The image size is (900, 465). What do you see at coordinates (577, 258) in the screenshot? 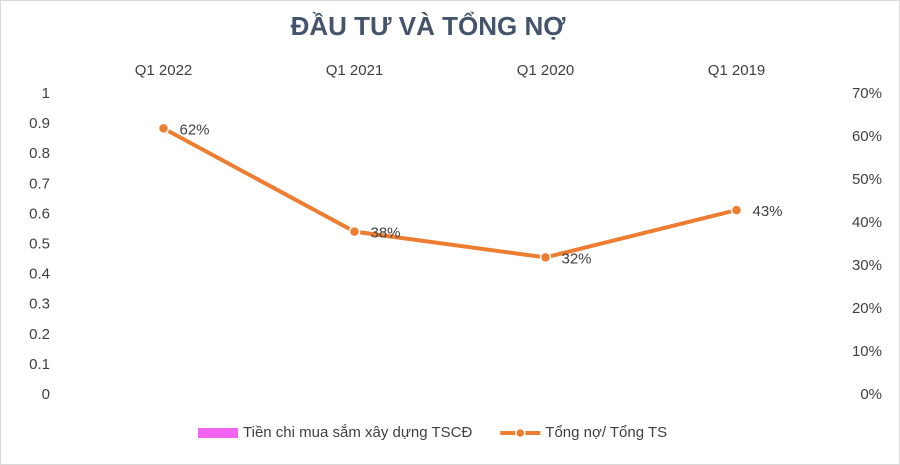
I see `data-label: 32%` at bounding box center [577, 258].